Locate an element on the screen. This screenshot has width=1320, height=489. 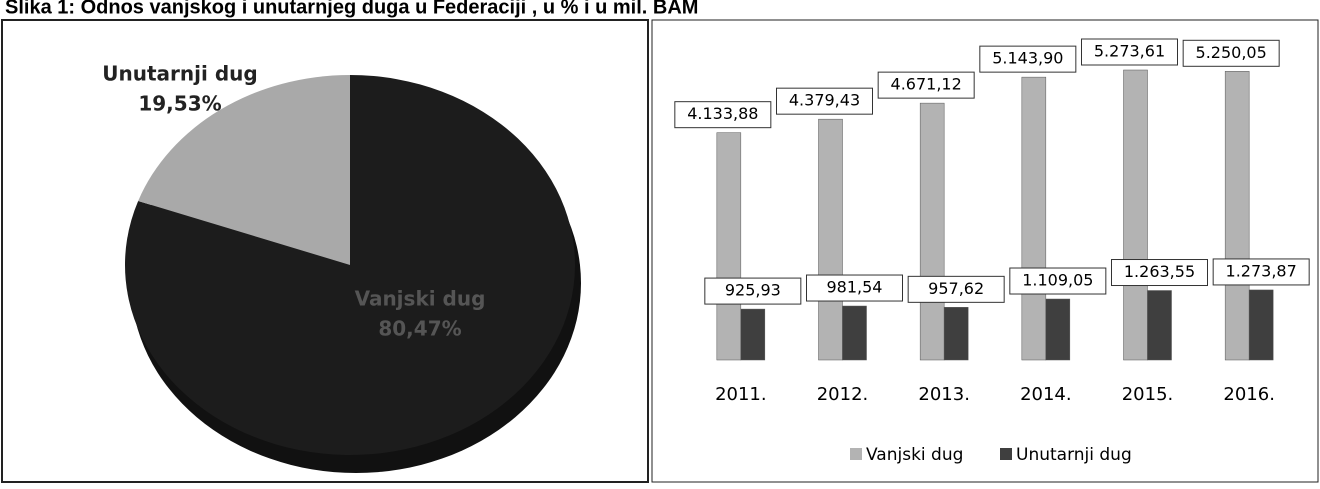
value-label: 1.273,87 is located at coordinates (1261, 270).